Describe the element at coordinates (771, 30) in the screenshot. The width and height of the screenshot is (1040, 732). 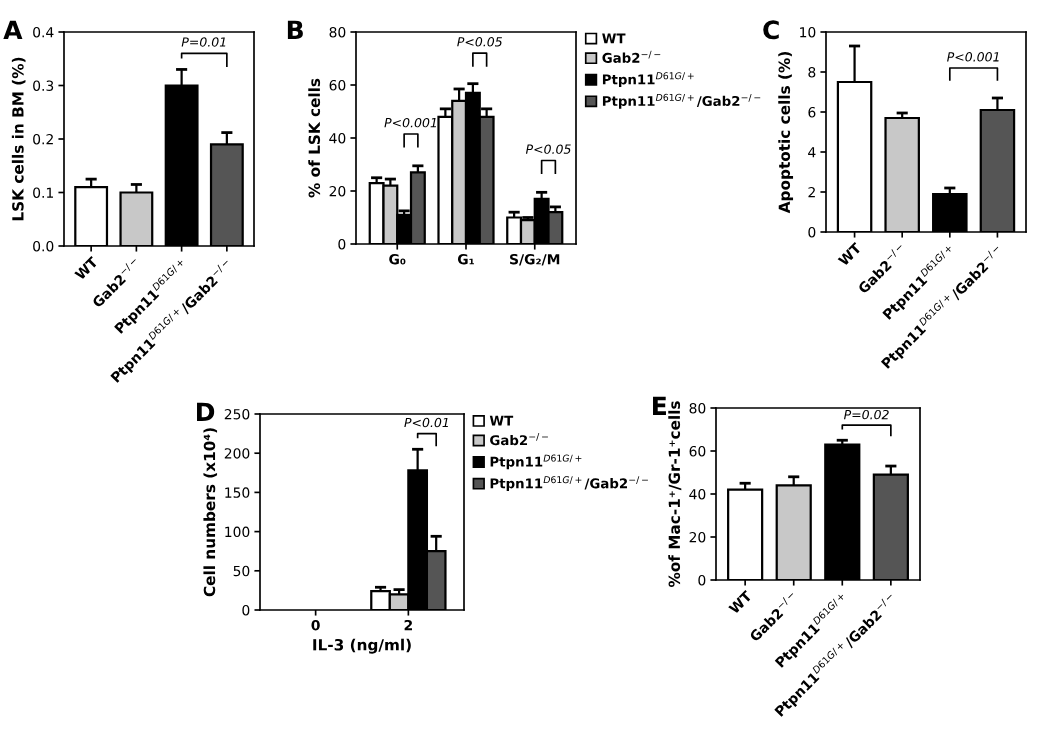
I see `chart-title: C` at that location.